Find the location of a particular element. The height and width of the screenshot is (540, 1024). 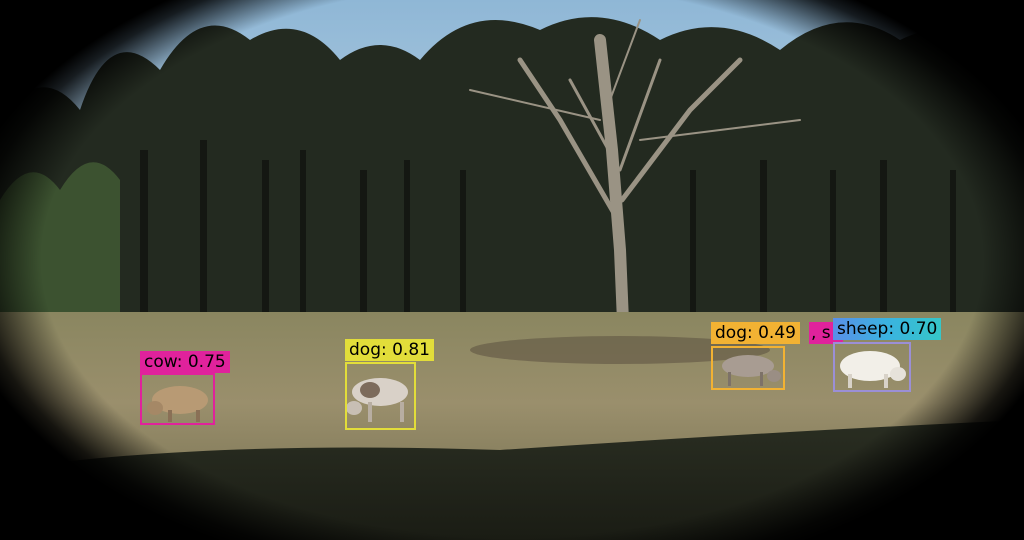

detection-box-dog-right is located at coordinates (748, 368).